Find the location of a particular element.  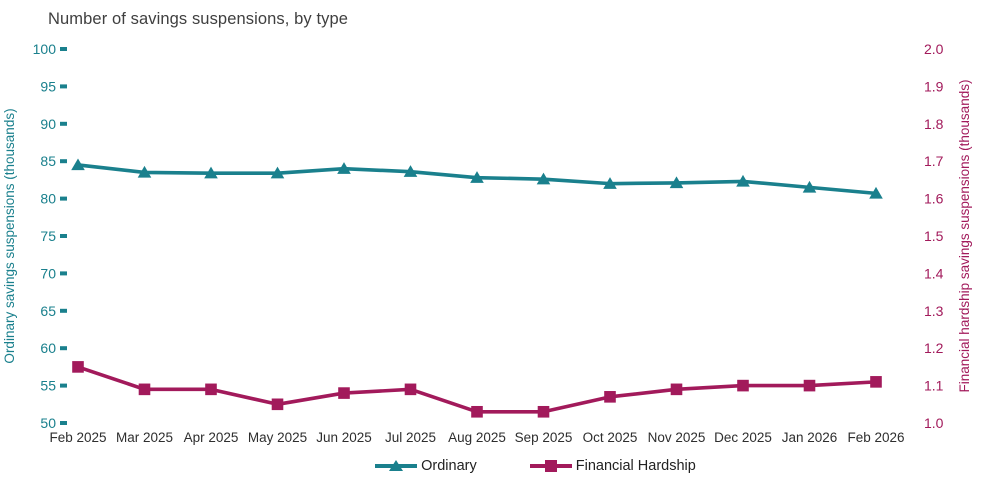

financial-hardship-legend-swatch-icon is located at coordinates (550, 466).